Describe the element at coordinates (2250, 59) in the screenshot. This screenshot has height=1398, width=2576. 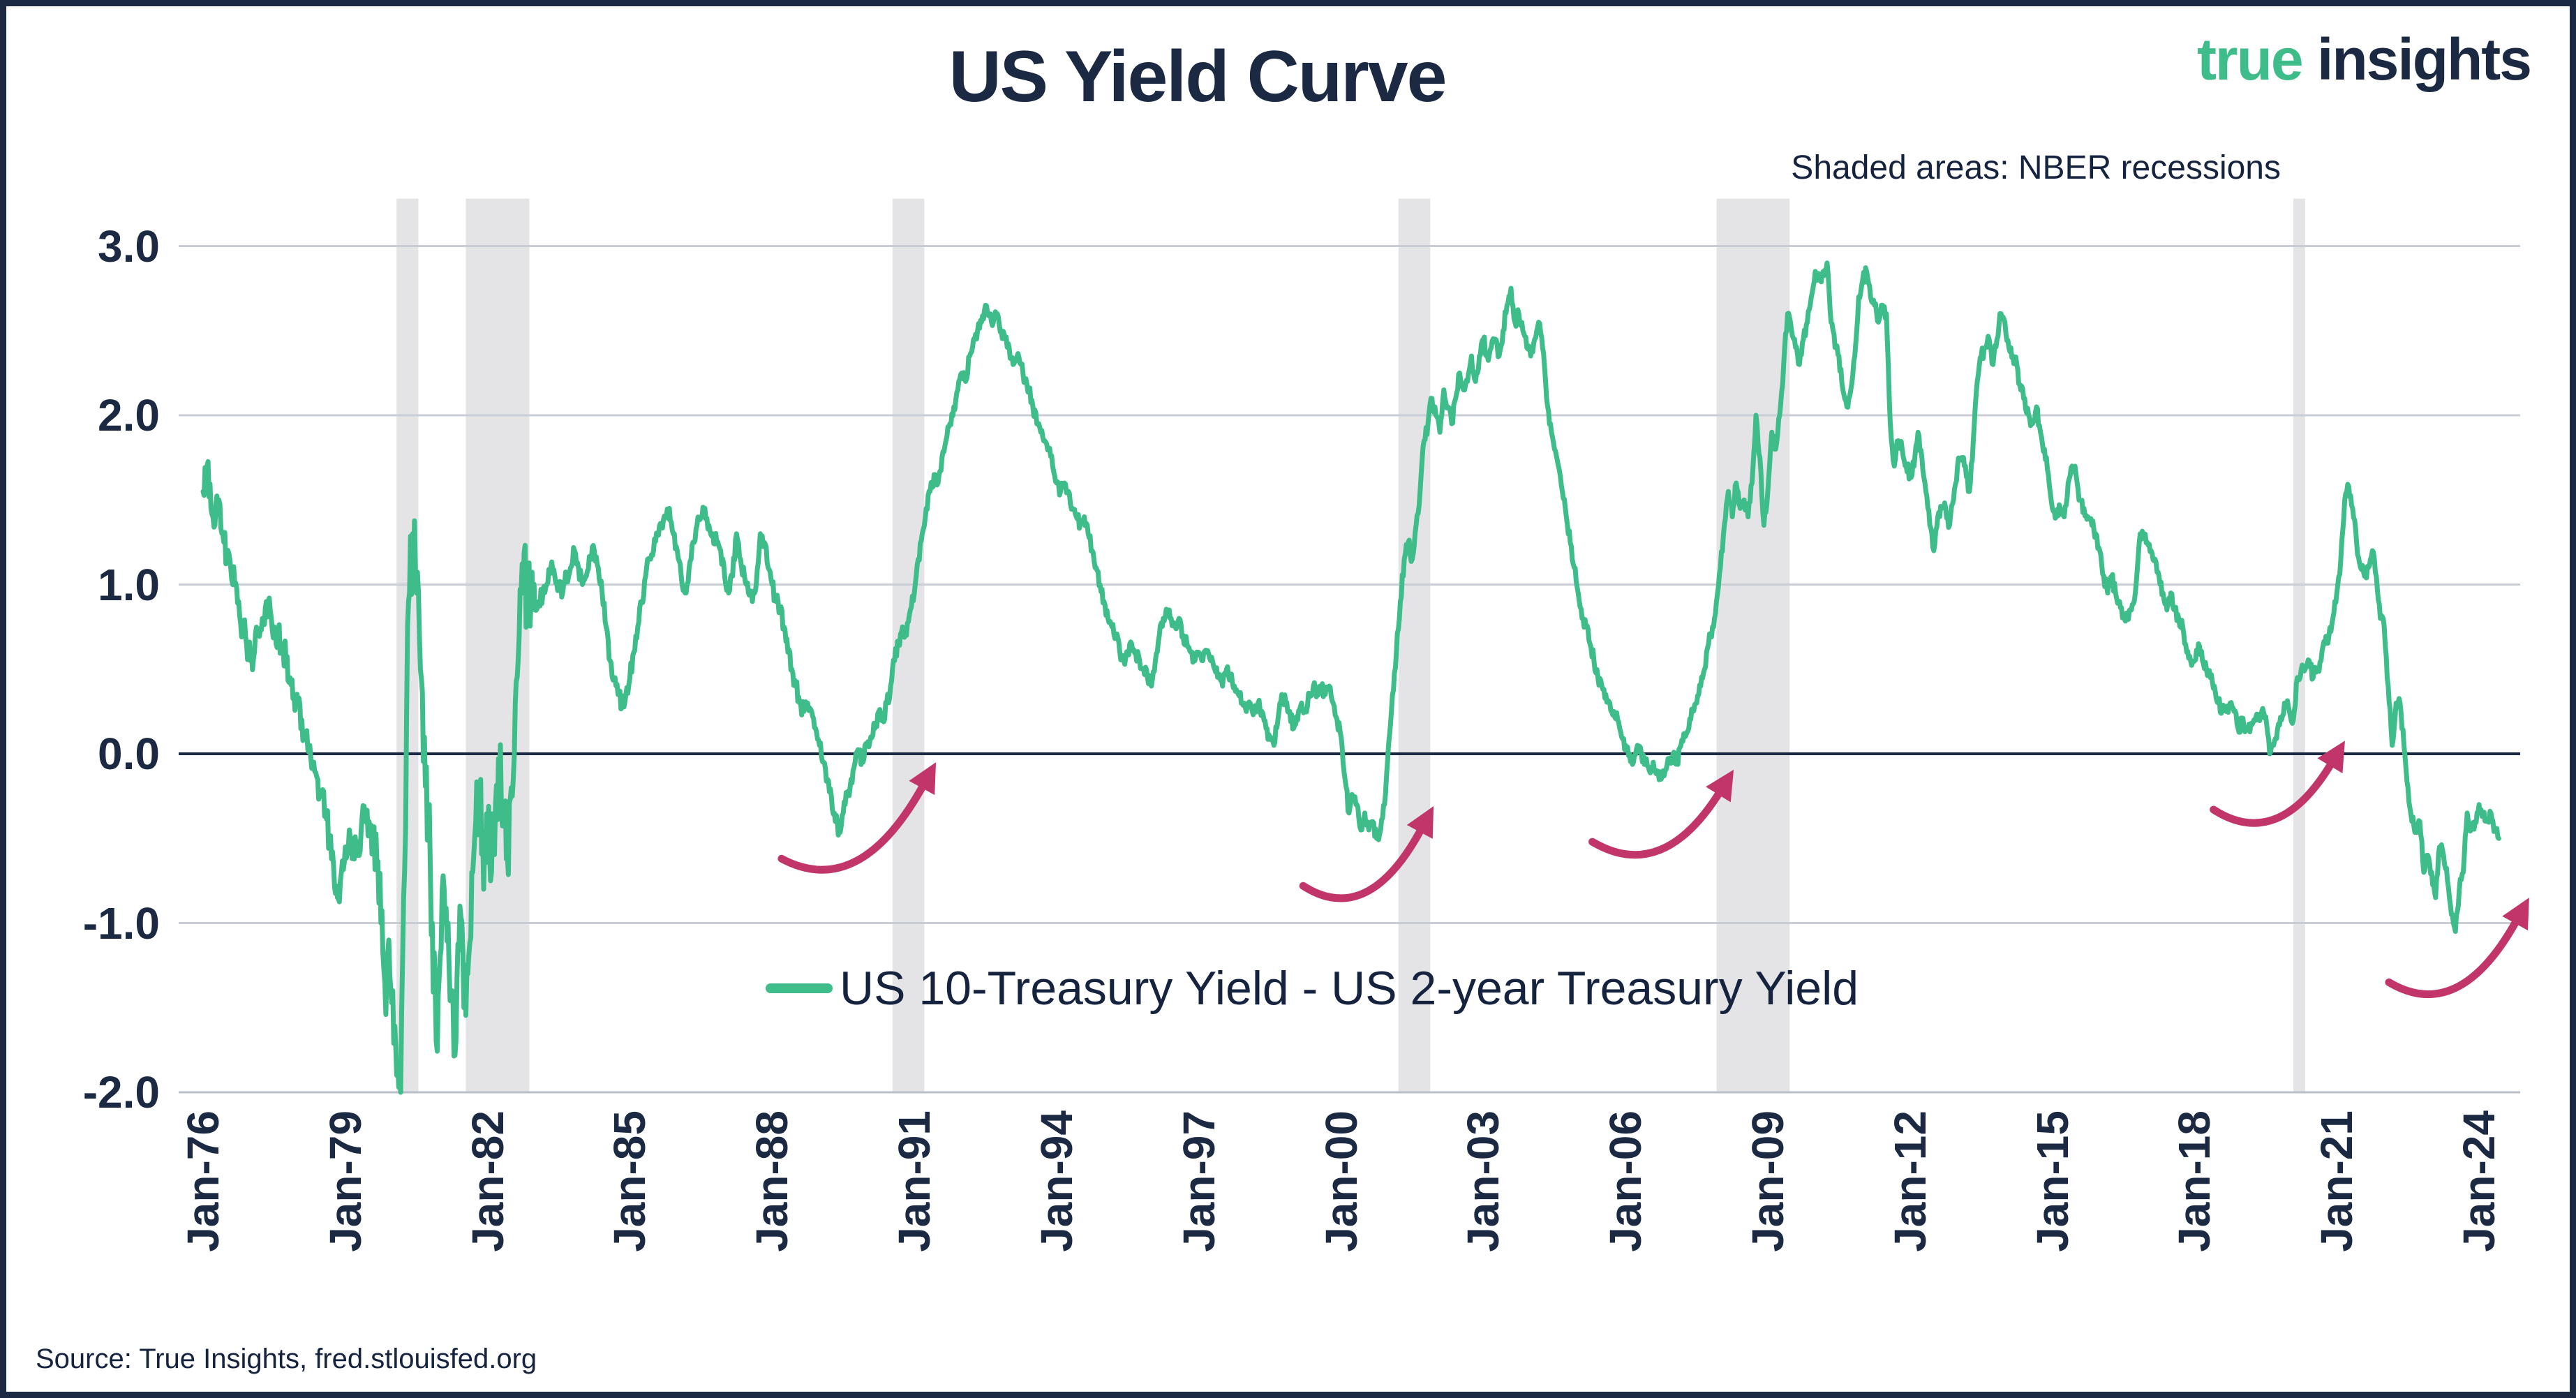
I see `logo-true: true` at that location.